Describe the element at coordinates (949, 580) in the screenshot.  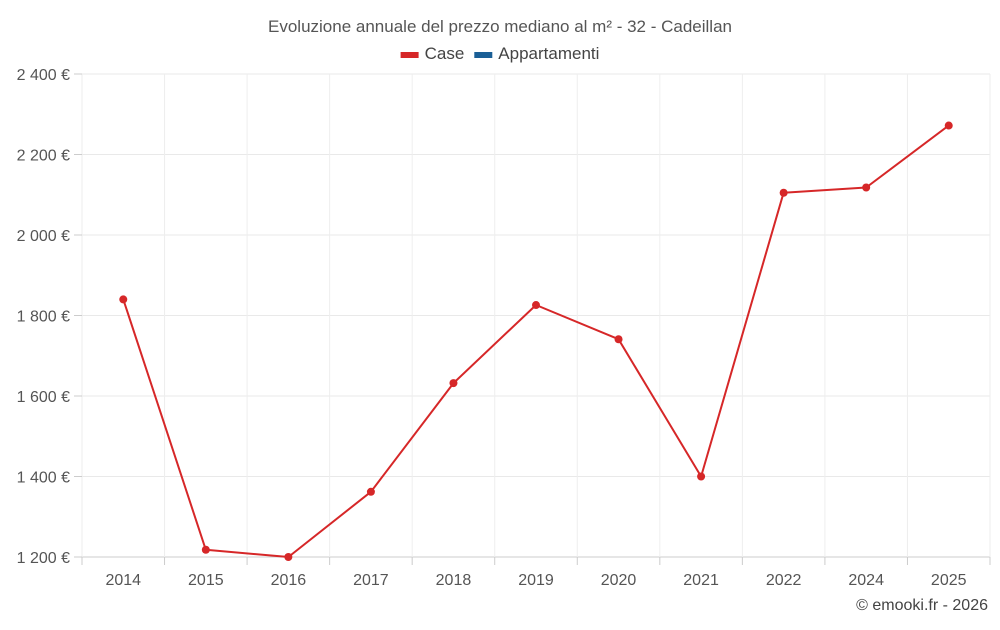
I see `x-tick-label: 2025` at that location.